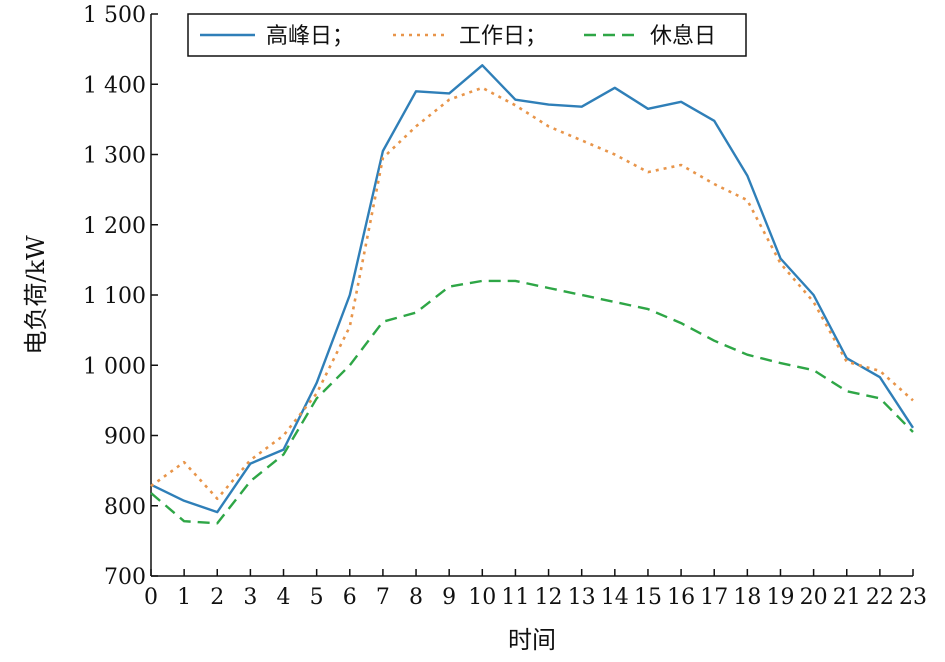  I want to click on x-tick-label: 22, so click(880, 597).